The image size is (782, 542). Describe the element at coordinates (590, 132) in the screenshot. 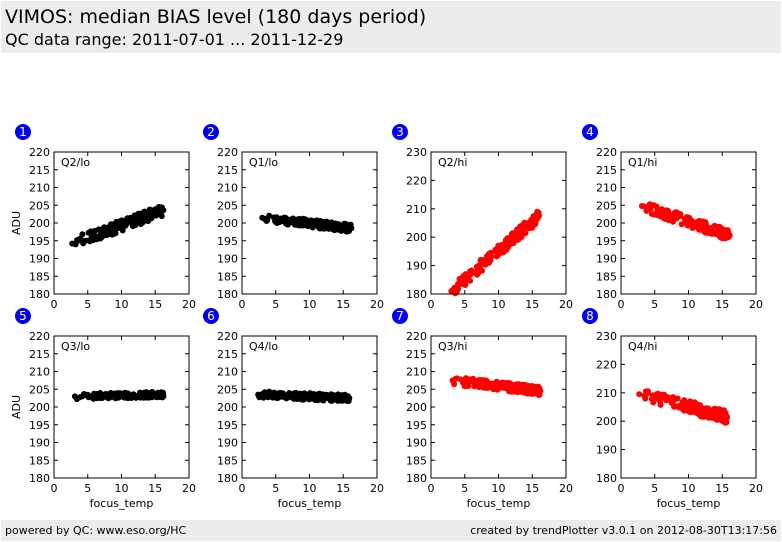

I see `panel-number: 4` at that location.